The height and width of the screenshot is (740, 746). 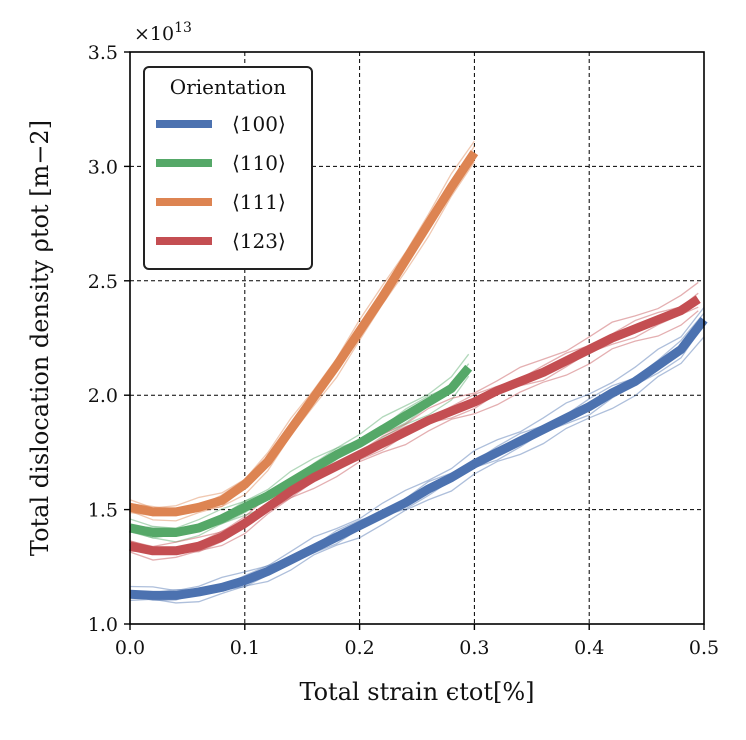 I want to click on series-line, so click(x=301, y=450).